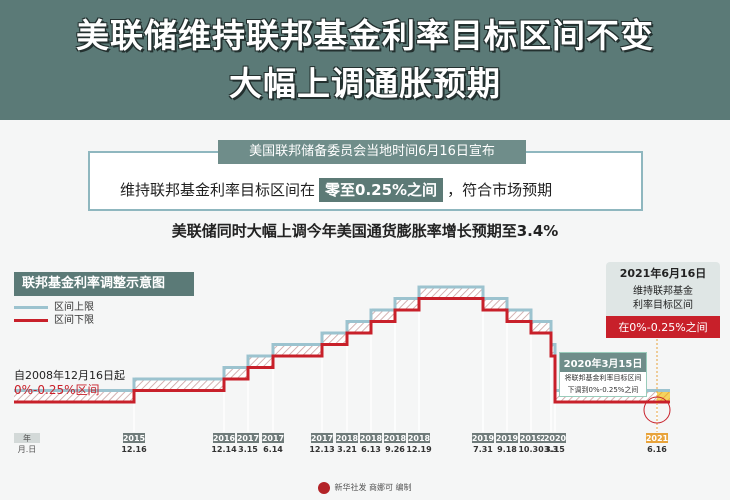  What do you see at coordinates (74, 307) in the screenshot?
I see `legend-upper-label: 区间上限` at bounding box center [74, 307].